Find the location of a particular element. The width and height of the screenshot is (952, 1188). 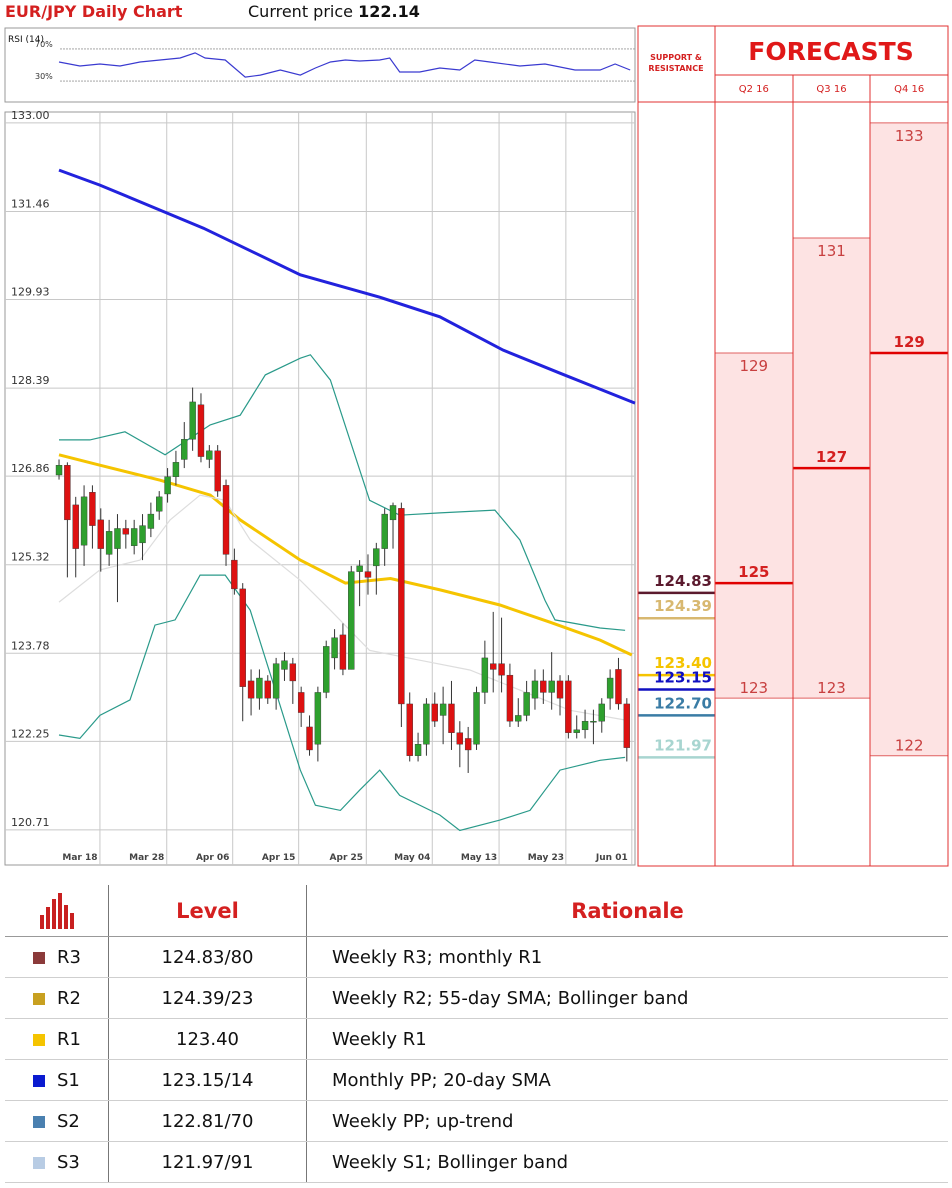

x-tick-label: Apr 06 is located at coordinates (213, 858).